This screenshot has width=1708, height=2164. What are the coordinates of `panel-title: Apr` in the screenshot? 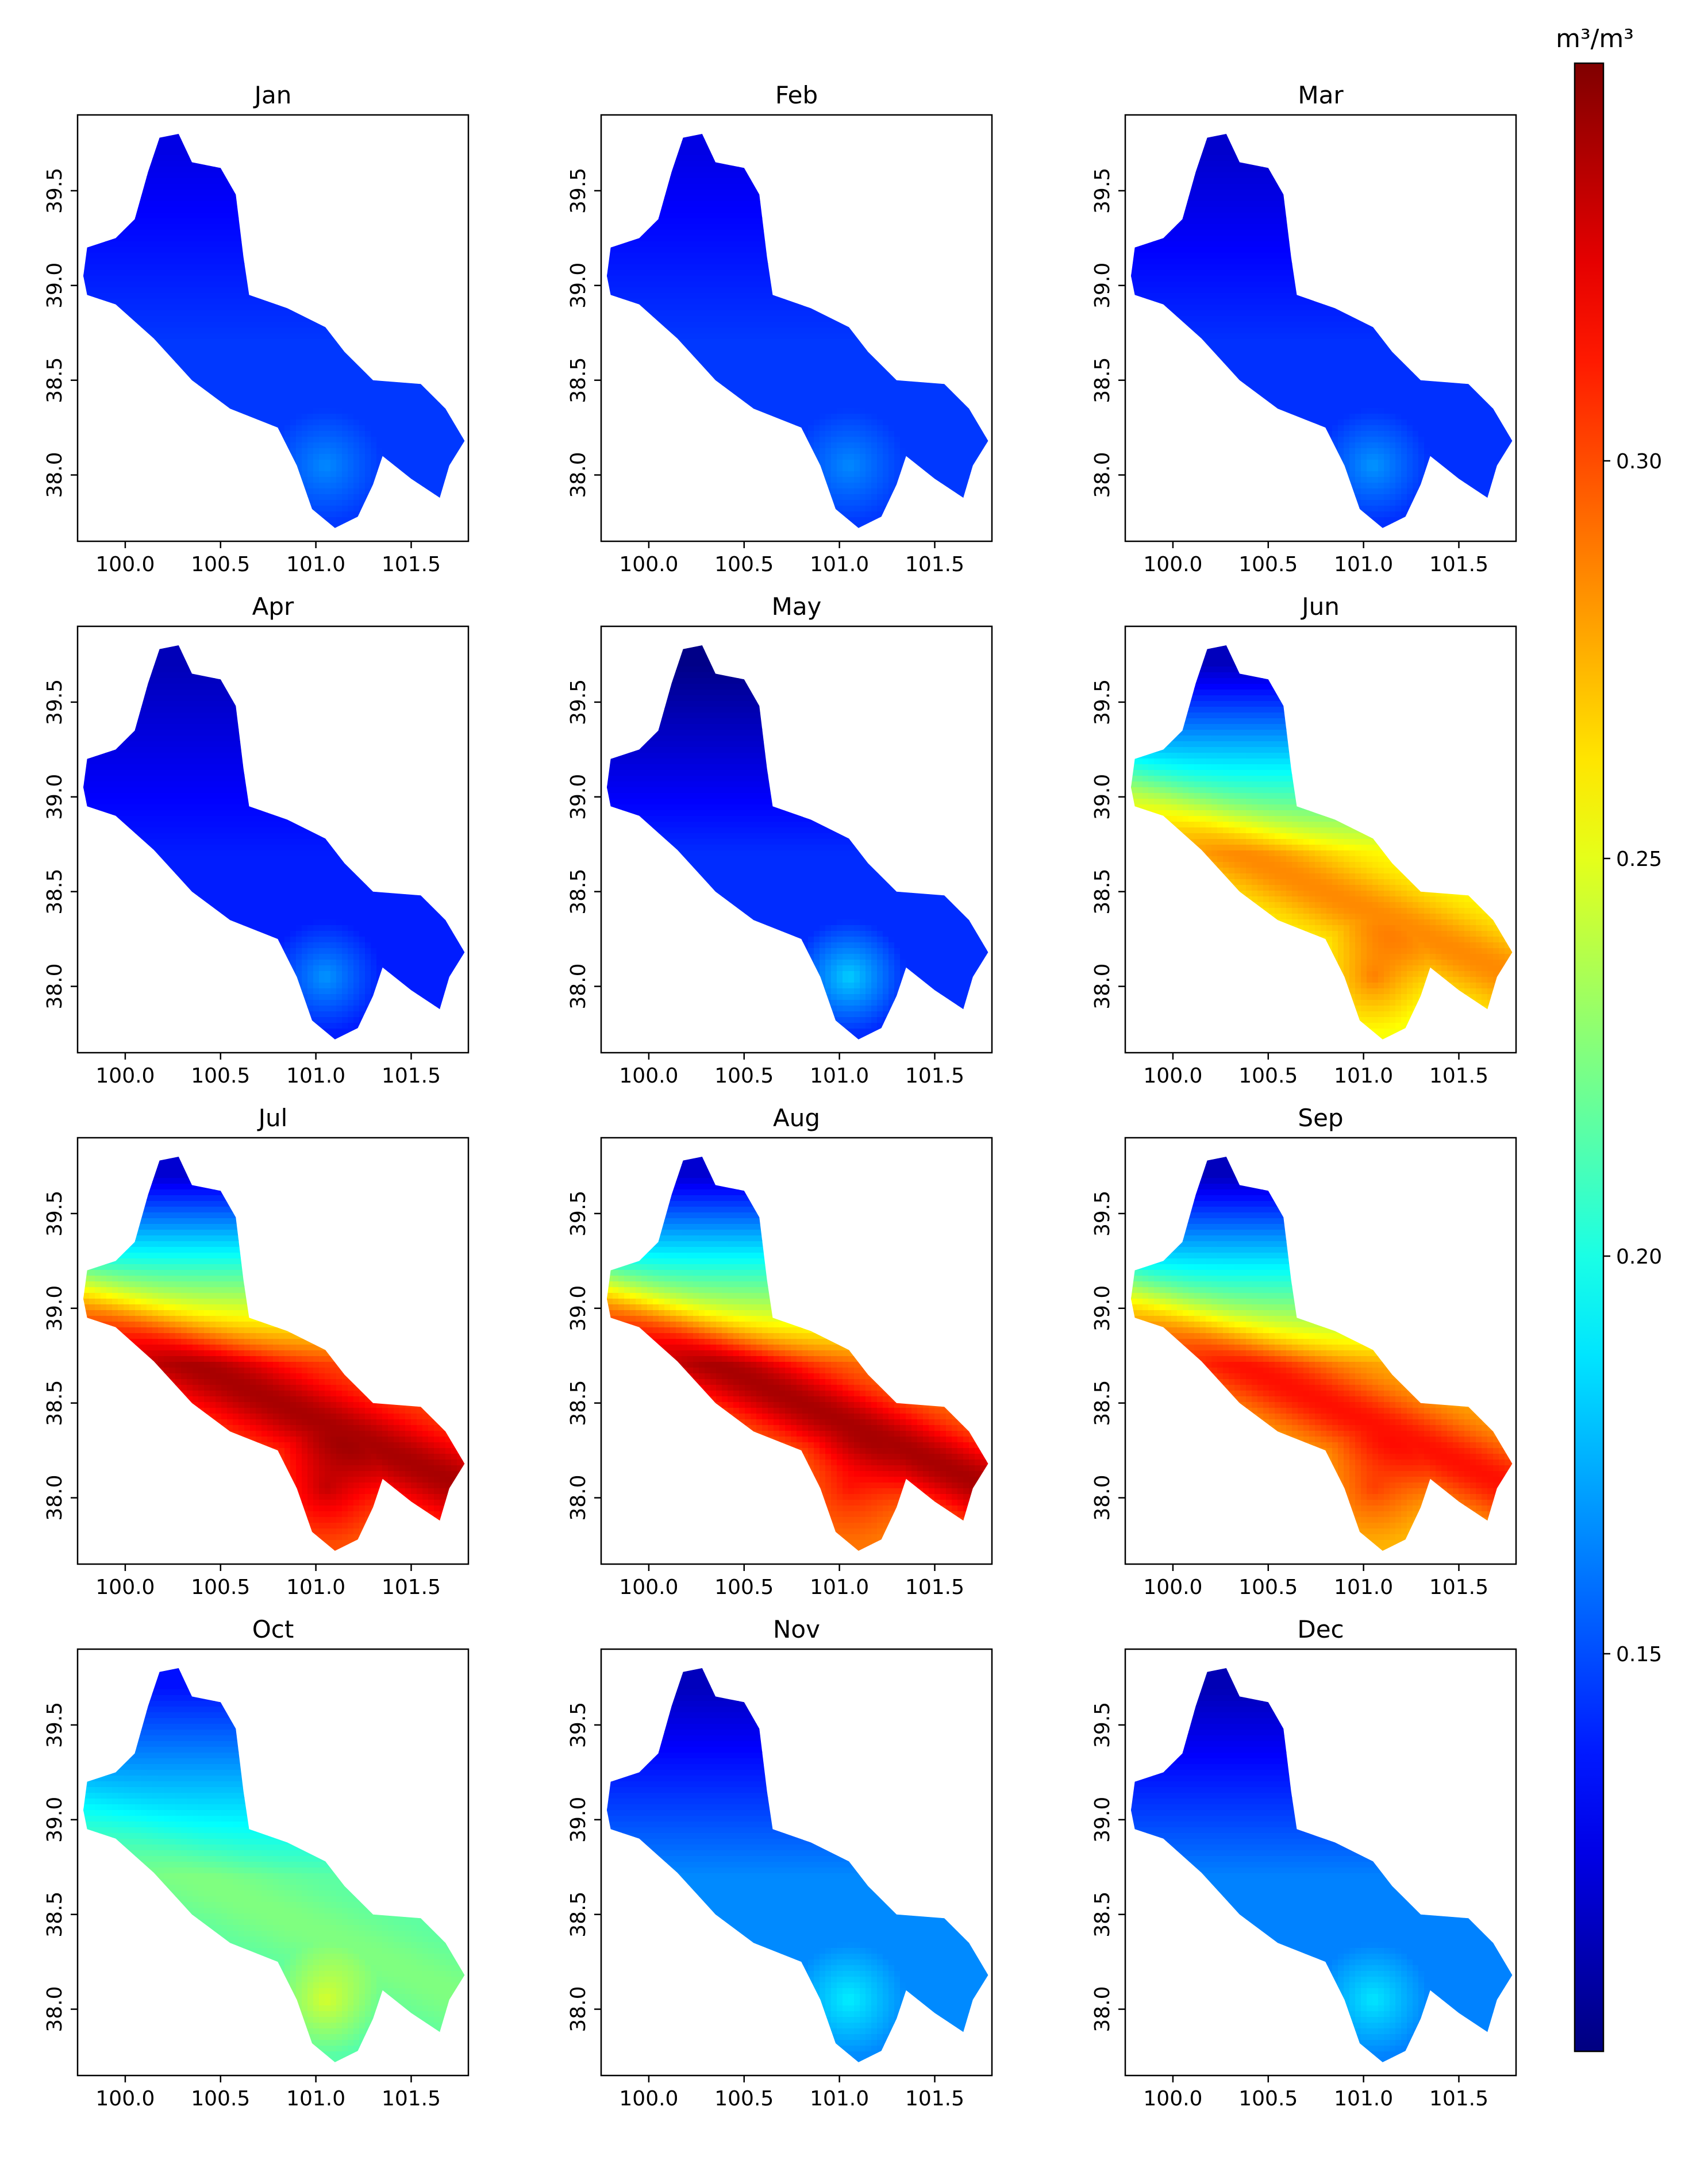 It's located at (273, 606).